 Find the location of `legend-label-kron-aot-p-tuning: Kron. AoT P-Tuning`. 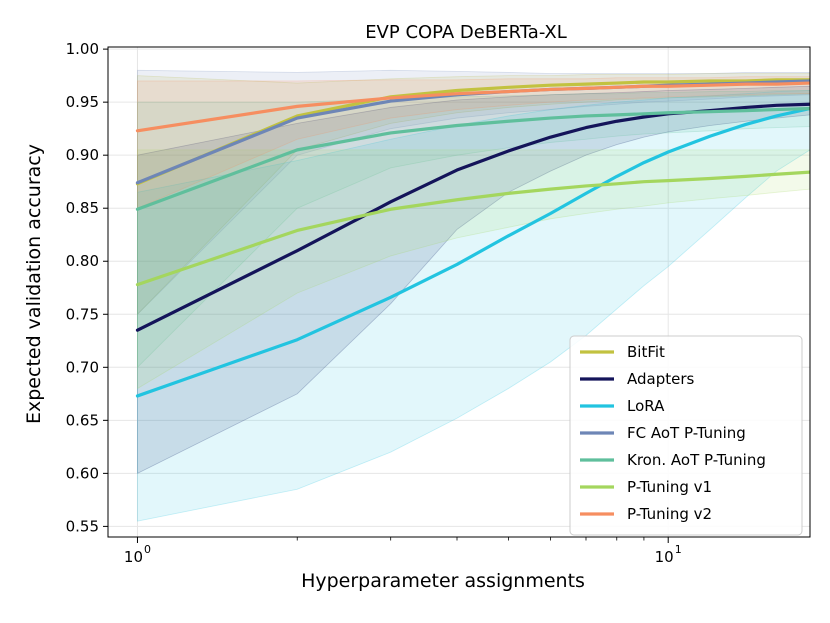

legend-label-kron-aot-p-tuning: Kron. AoT P-Tuning is located at coordinates (696, 460).